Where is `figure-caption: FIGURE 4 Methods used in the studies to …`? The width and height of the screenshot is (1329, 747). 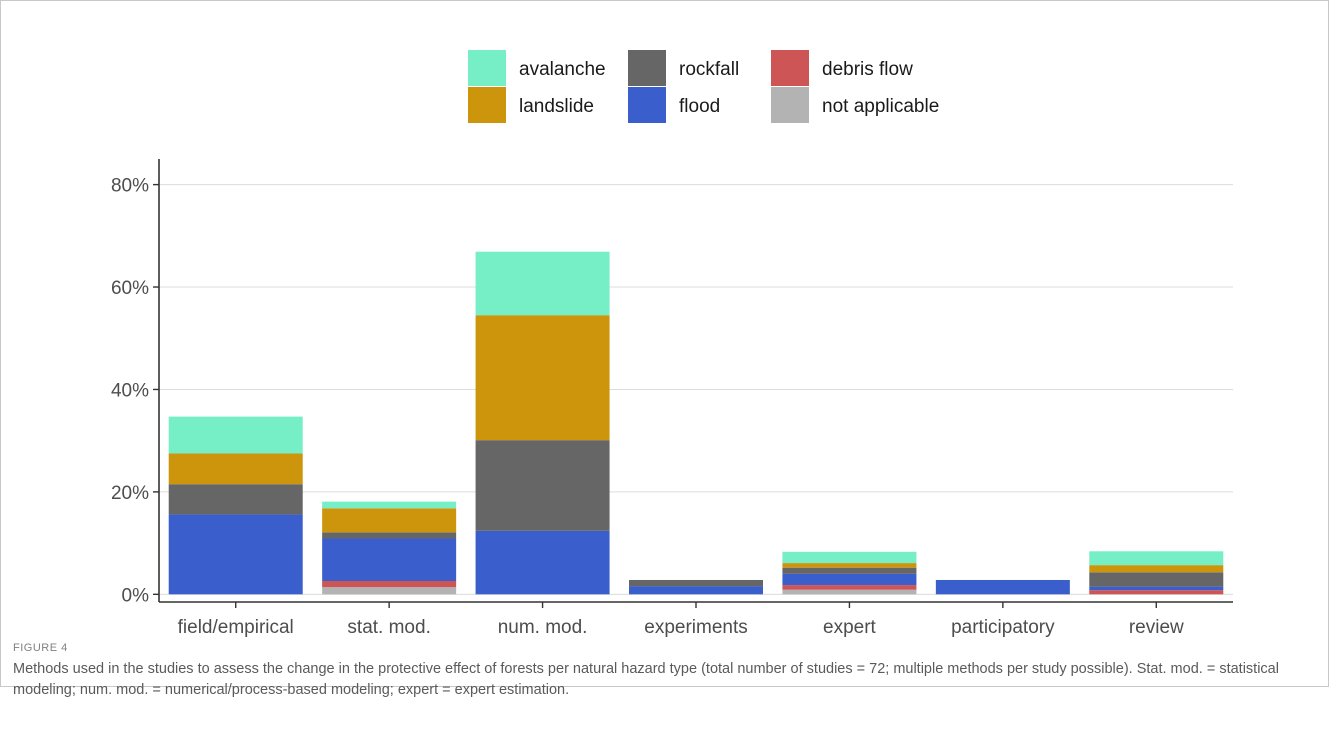 figure-caption: FIGURE 4 Methods used in the studies to … is located at coordinates (663, 671).